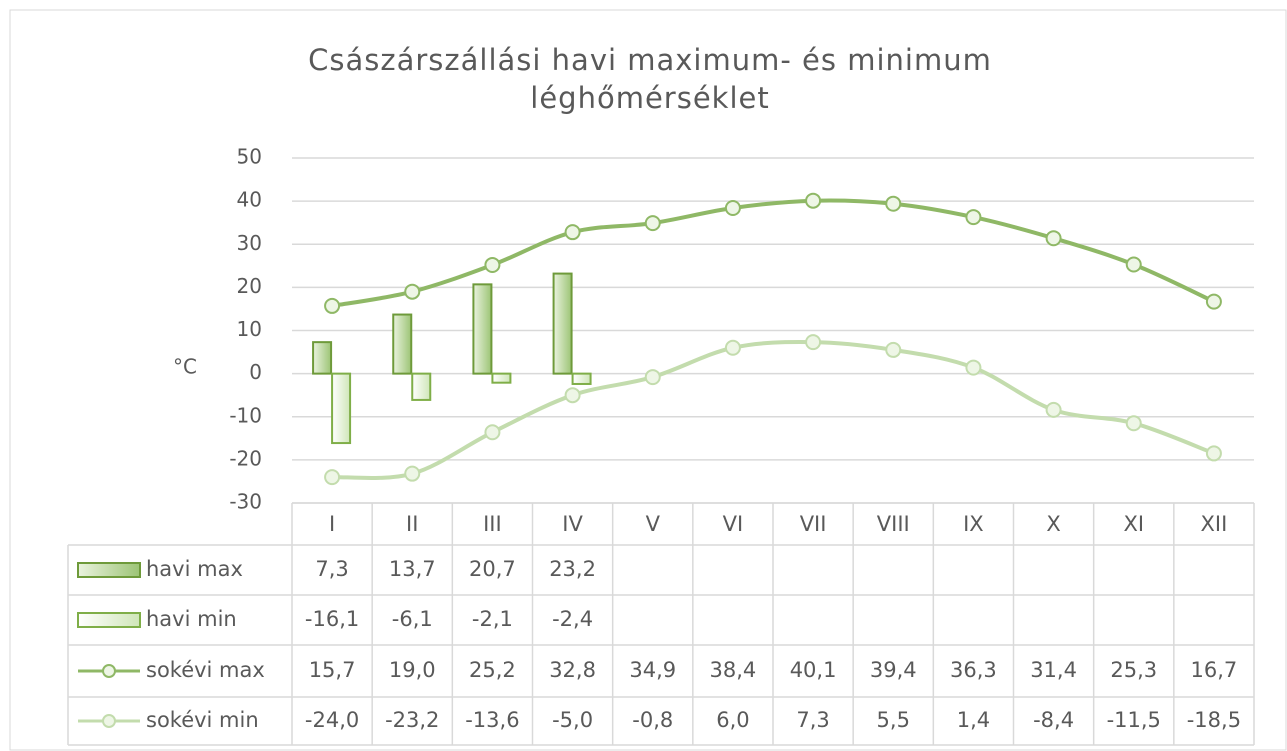 This screenshot has height=751, width=1287. Describe the element at coordinates (249, 200) in the screenshot. I see `y-tick-label: 40` at that location.